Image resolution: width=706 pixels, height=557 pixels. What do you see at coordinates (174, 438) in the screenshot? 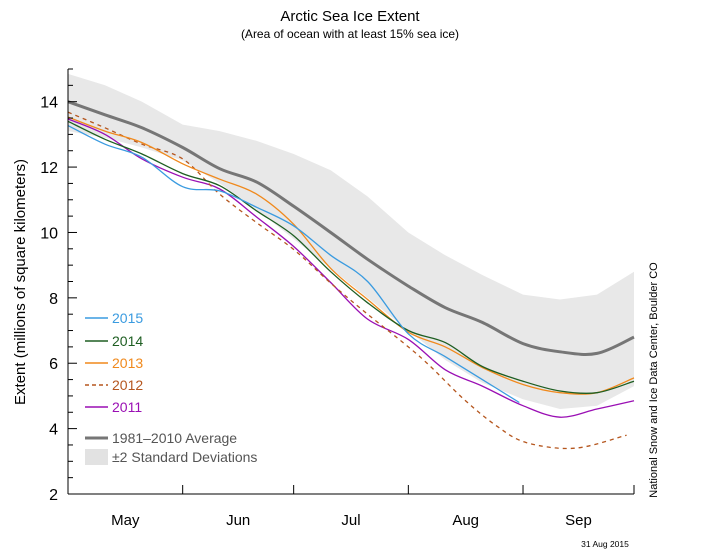
I see `legend-label-average: 1981–2010 Average` at bounding box center [174, 438].